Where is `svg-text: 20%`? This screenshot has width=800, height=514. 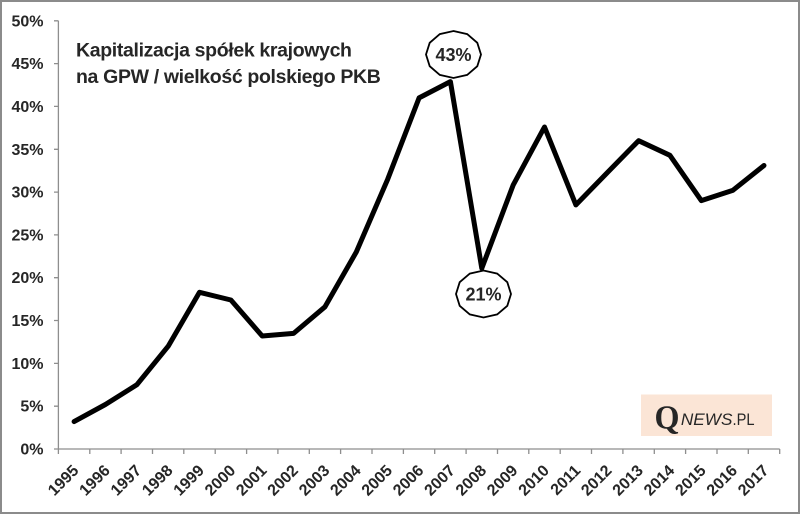
svg-text: 20% is located at coordinates (27, 278).